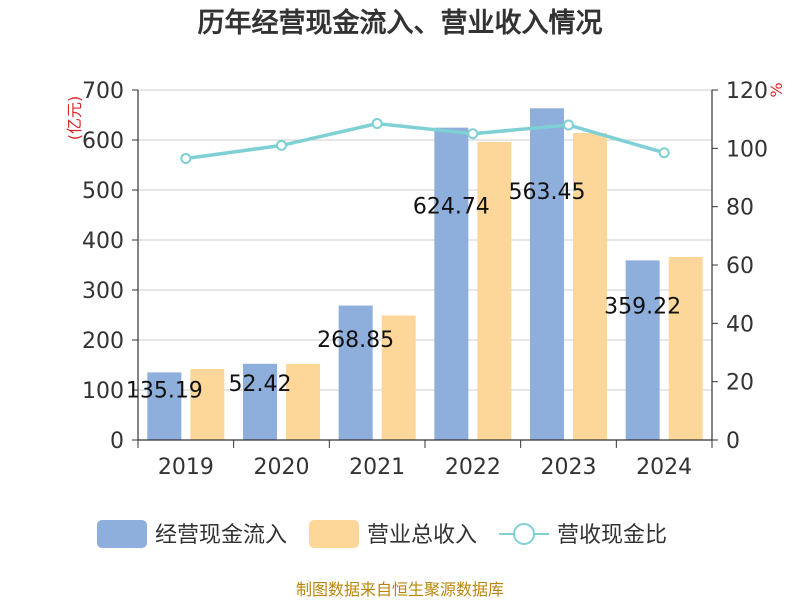 This screenshot has width=800, height=600. What do you see at coordinates (642, 306) in the screenshot?
I see `cash-inflow-data-label: 359.22` at bounding box center [642, 306].